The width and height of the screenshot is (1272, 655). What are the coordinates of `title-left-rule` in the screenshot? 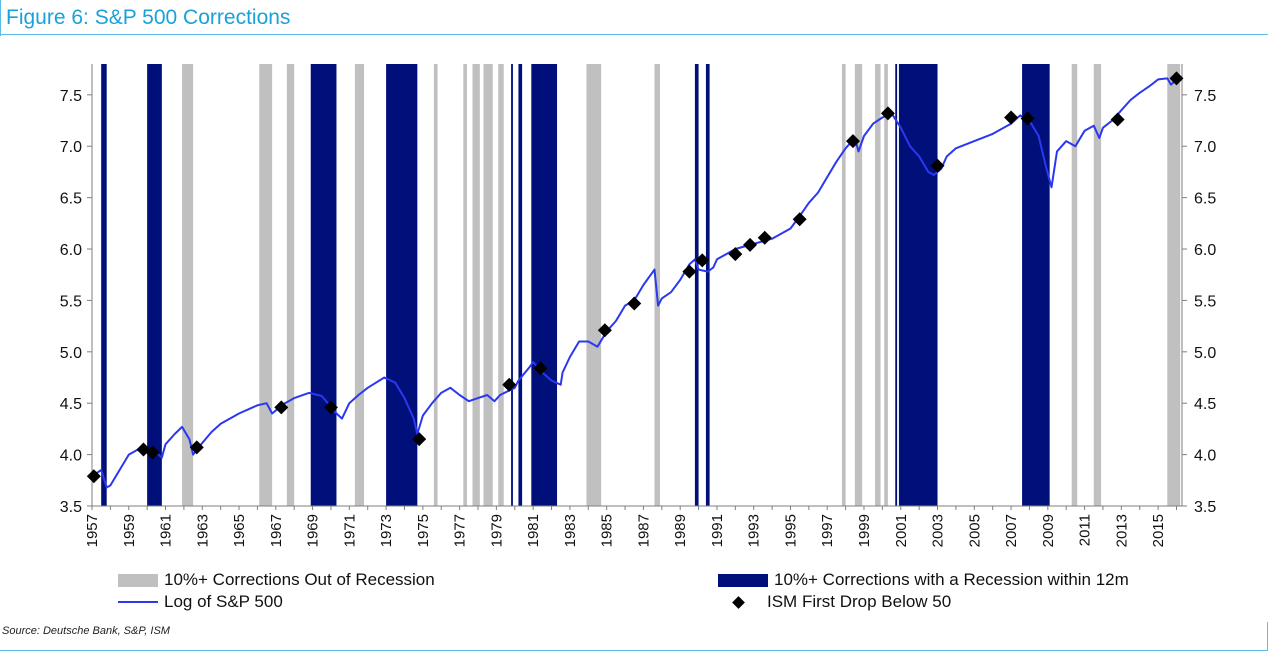 It's located at (0, 18).